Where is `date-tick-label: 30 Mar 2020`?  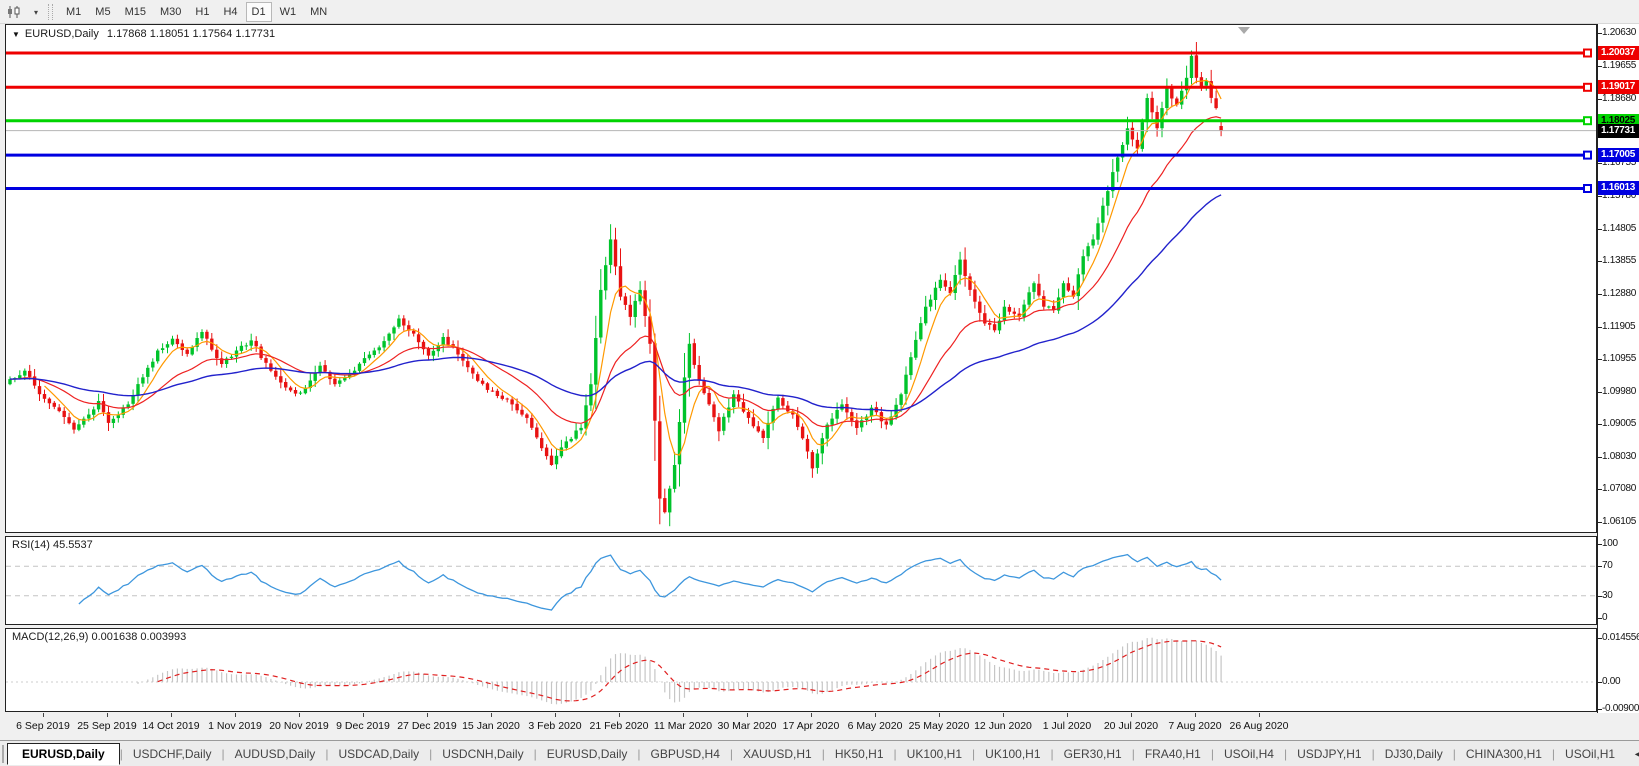 date-tick-label: 30 Mar 2020 is located at coordinates (747, 726).